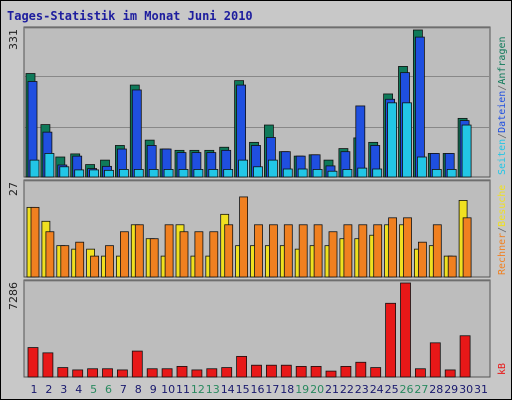 This screenshot has height=400, width=512. I want to click on legend-rechner: Rechner, so click(502, 254).